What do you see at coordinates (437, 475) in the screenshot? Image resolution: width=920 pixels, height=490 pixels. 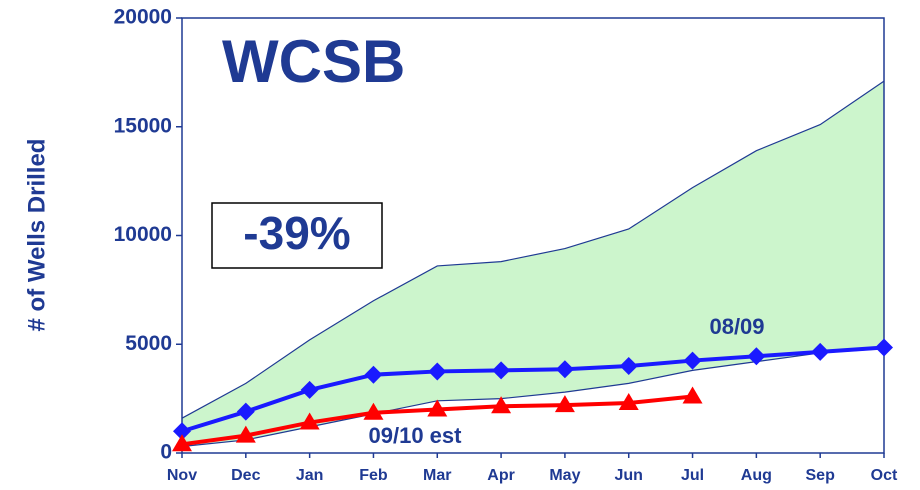 I see `x-tick-label: Mar` at bounding box center [437, 475].